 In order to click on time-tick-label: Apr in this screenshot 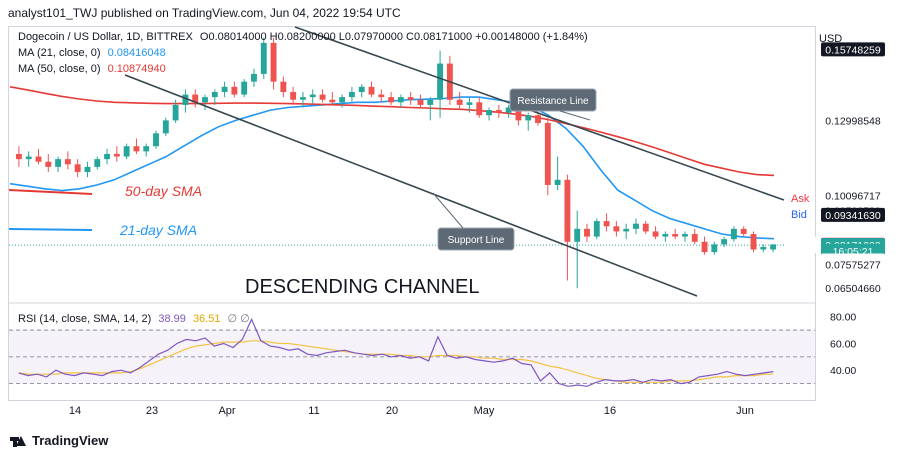, I will do `click(226, 411)`.